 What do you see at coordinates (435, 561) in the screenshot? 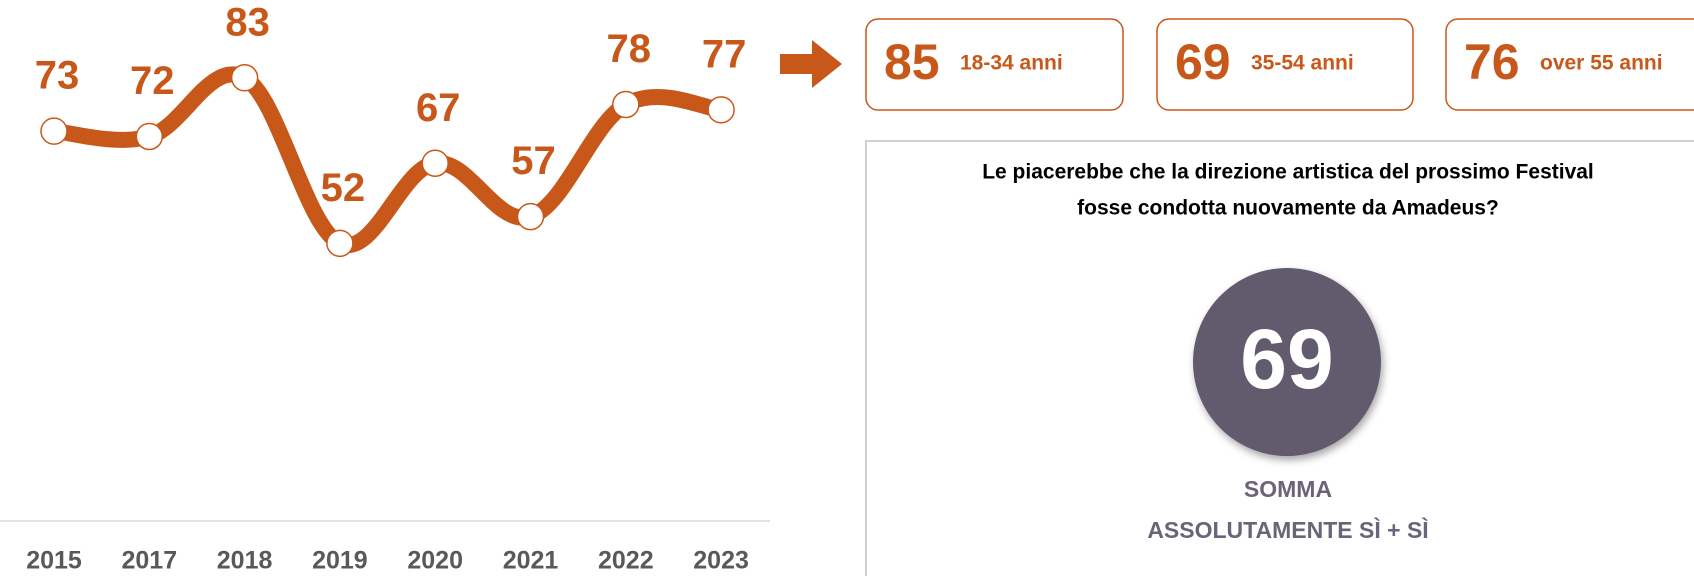
I see `x-tick-label: 2020` at bounding box center [435, 561].